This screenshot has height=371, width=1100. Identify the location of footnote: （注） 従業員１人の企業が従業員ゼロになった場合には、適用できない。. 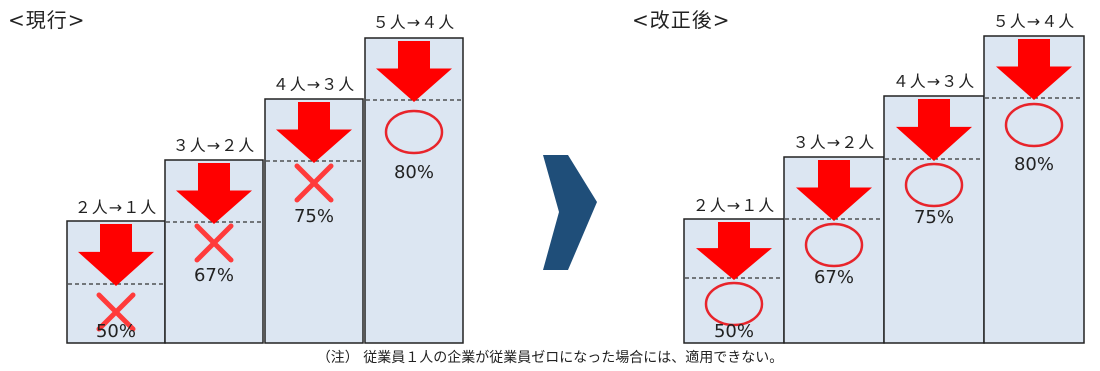
(550, 358).